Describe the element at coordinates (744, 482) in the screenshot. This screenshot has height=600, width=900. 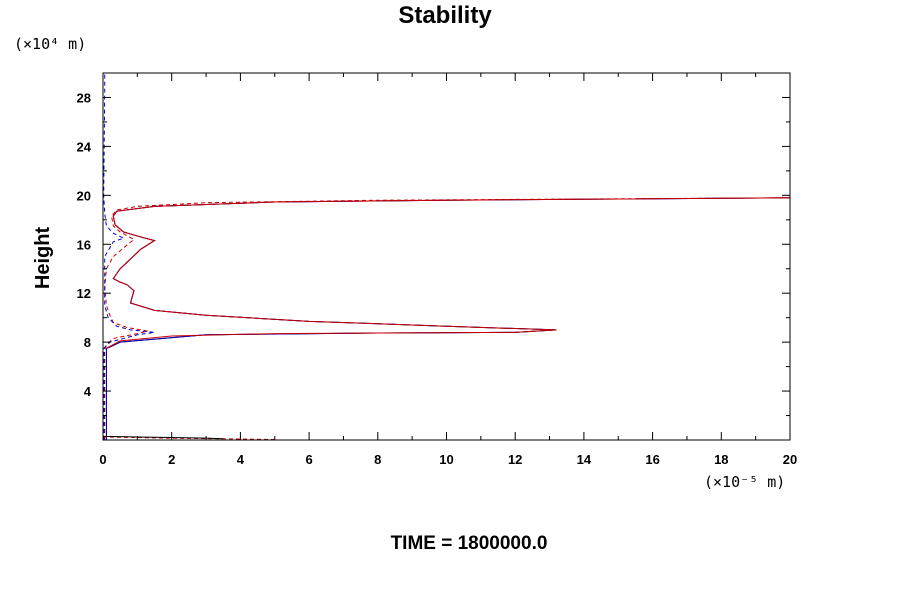
I see `x-axis-unit: (×10⁻⁵ m)` at that location.